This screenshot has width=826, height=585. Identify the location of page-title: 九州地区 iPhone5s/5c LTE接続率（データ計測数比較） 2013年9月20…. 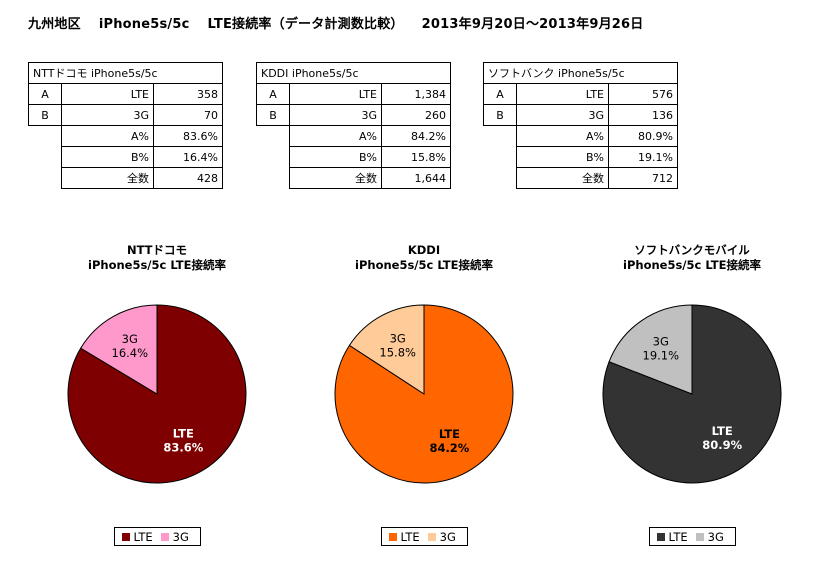
(344, 22).